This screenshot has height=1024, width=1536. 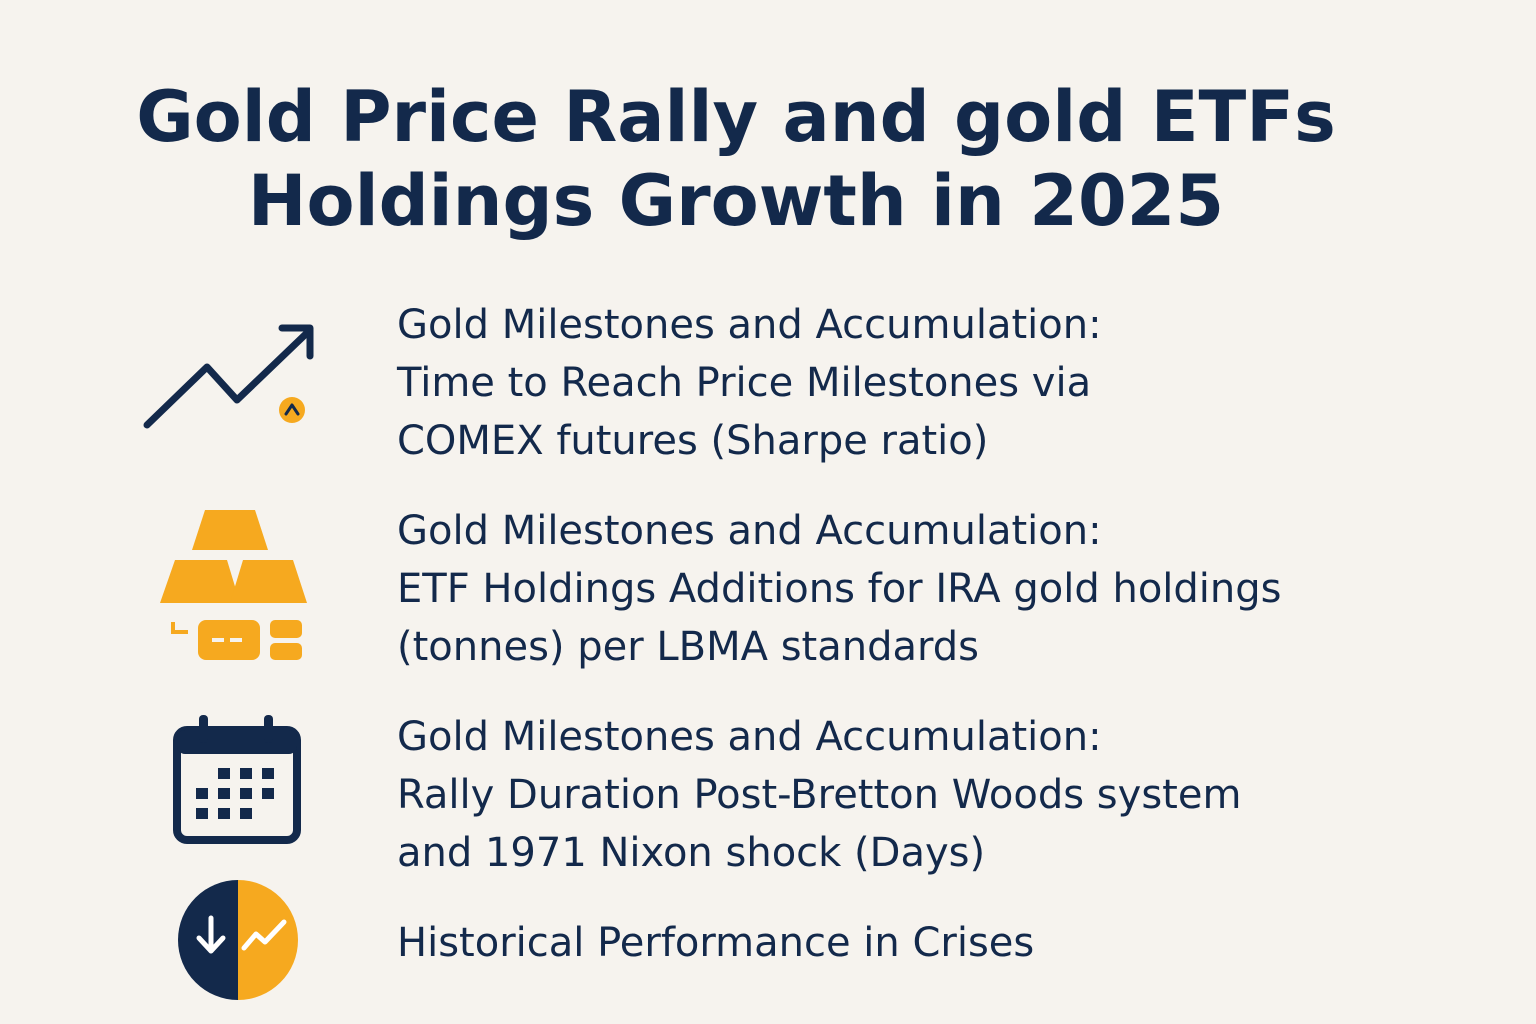 I want to click on item-line: COMEX futures (Sharpe ratio), so click(x=692, y=441).